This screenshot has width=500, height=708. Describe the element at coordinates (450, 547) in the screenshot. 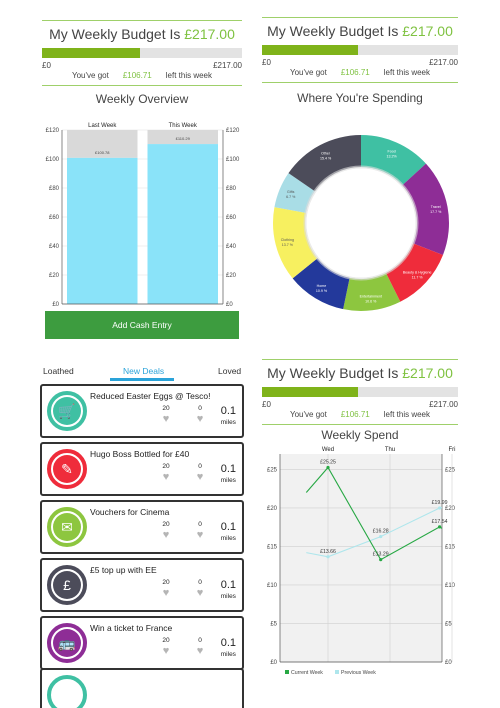

I see `y-tick-label-right: £15` at that location.